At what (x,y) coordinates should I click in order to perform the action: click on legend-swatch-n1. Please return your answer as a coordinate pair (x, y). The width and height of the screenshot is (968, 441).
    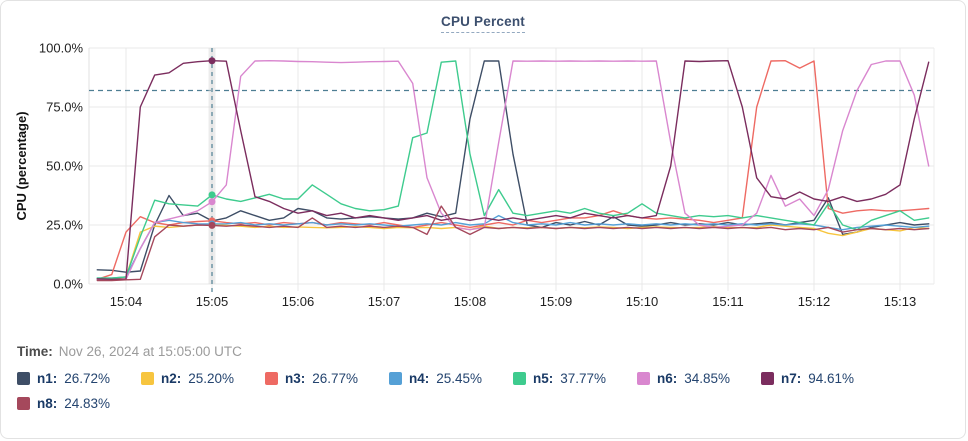
    Looking at the image, I should click on (23, 378).